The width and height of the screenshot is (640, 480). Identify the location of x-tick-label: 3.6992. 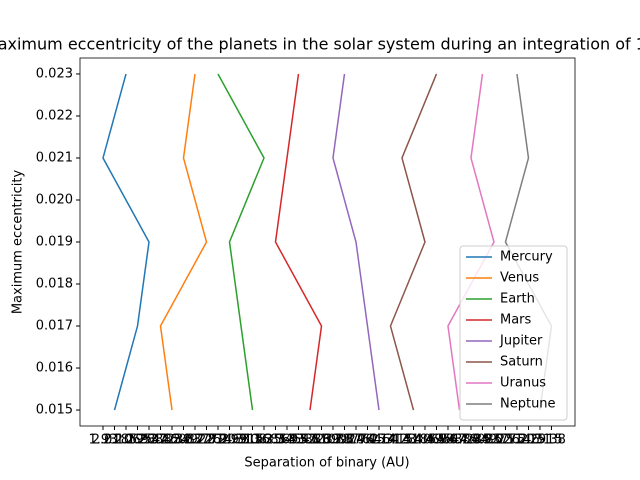
(333, 440).